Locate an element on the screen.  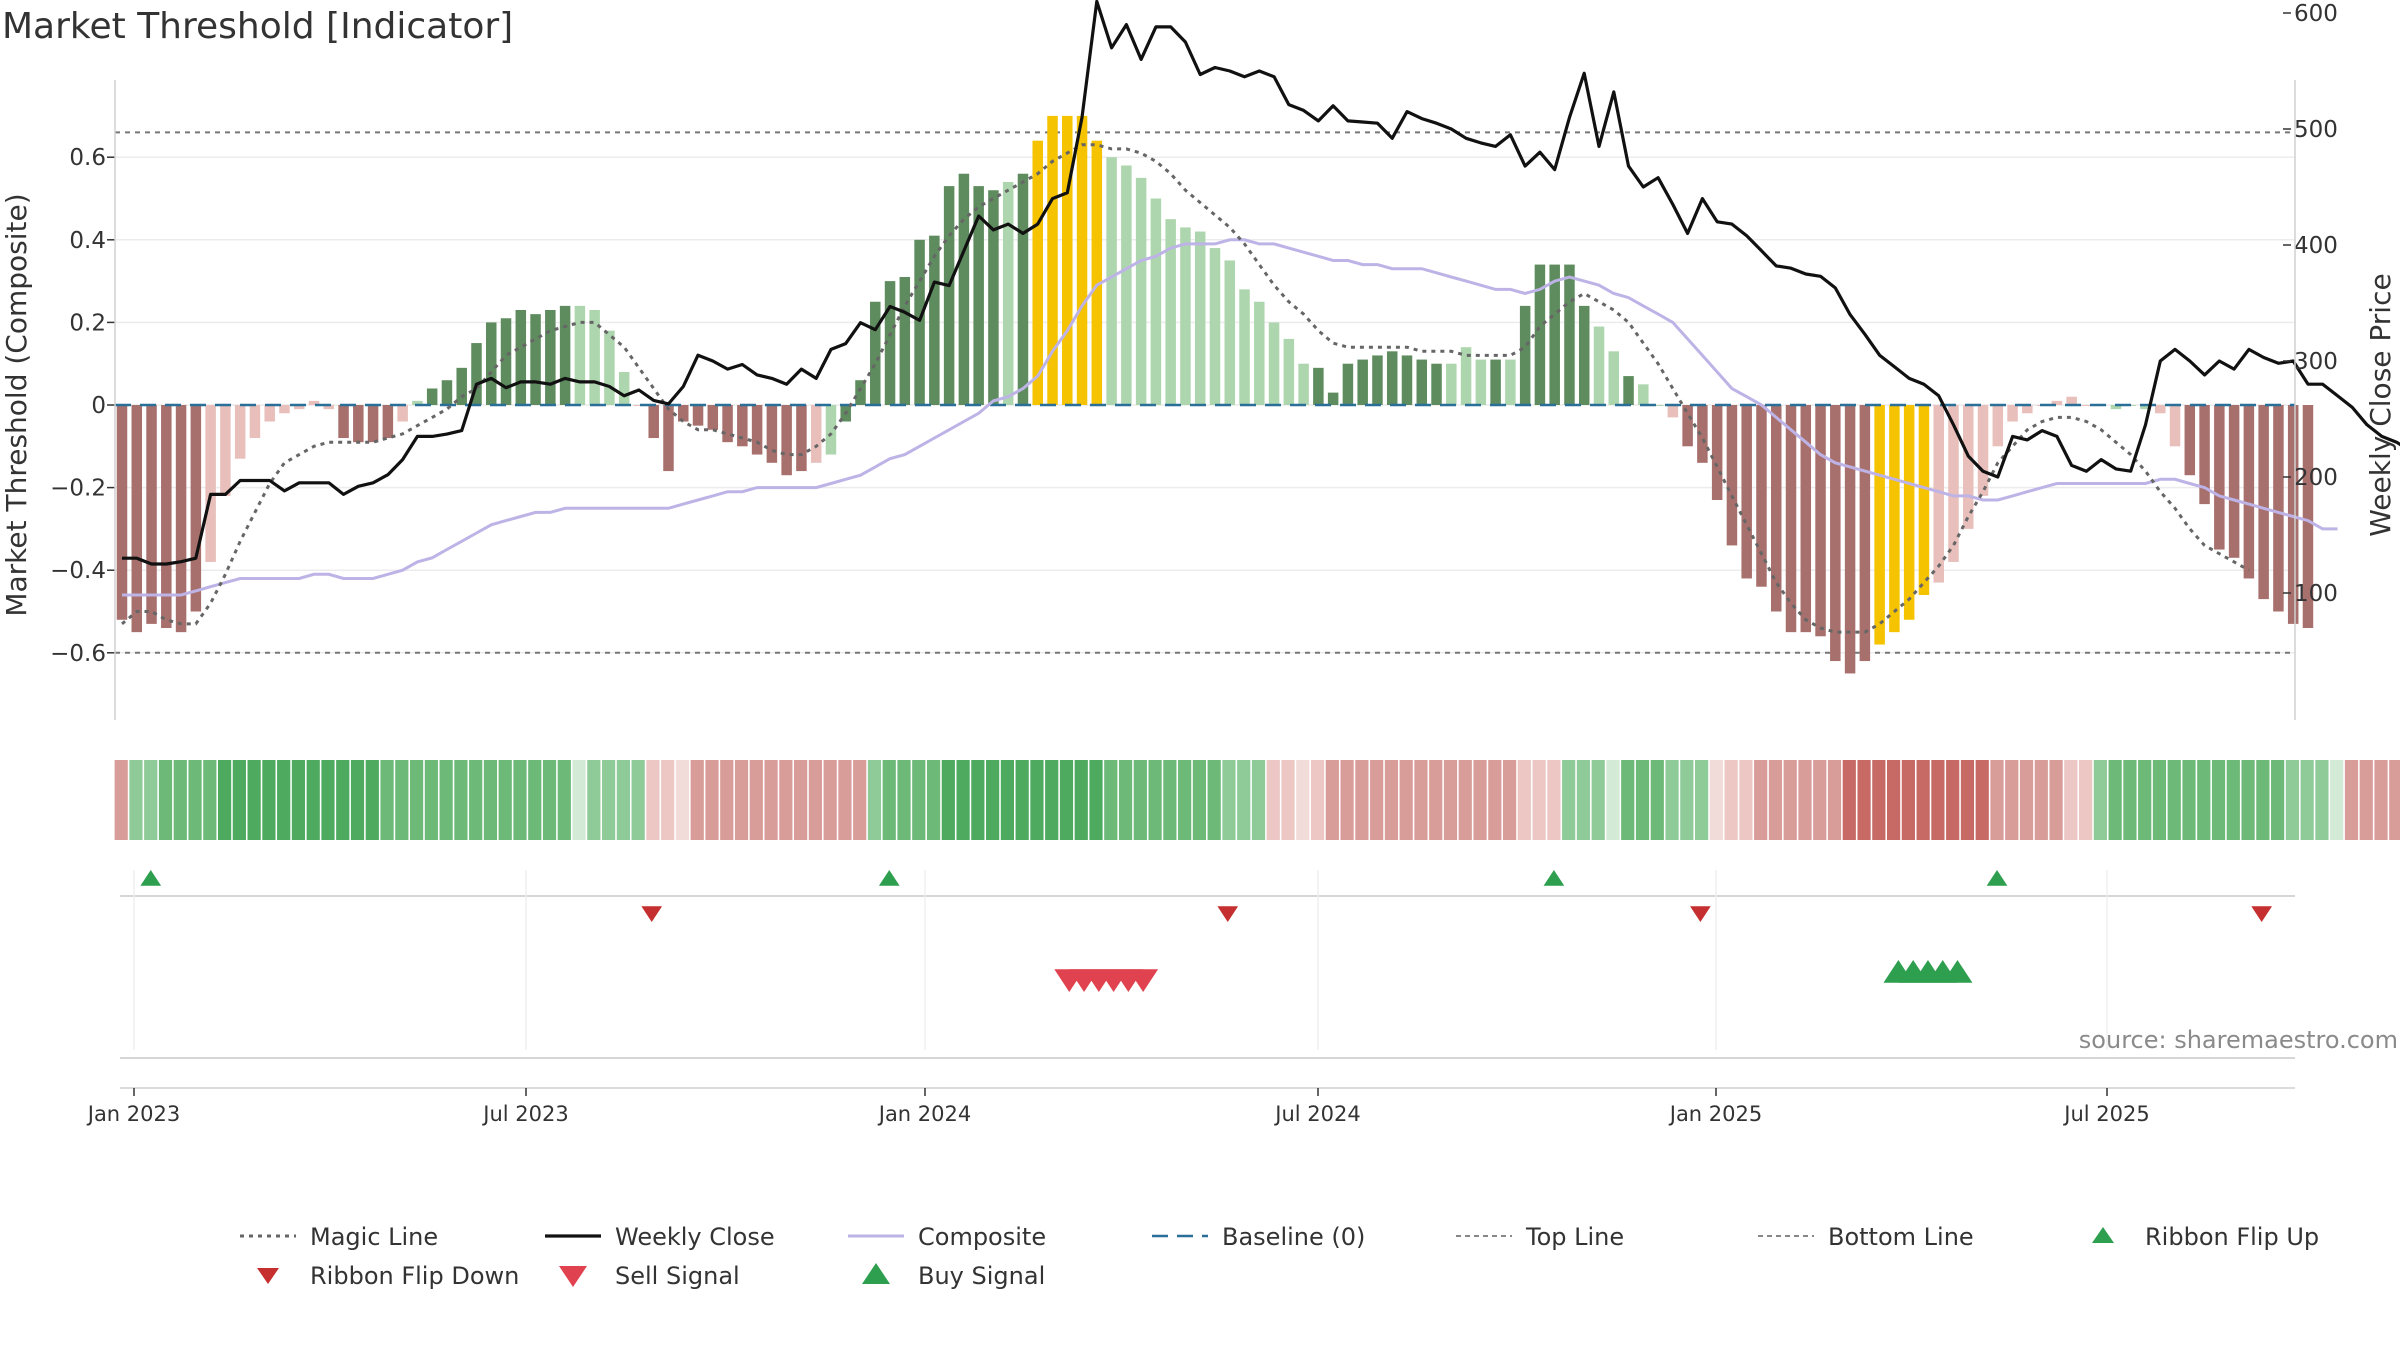
y-tick-left: 0.2 is located at coordinates (87, 323).